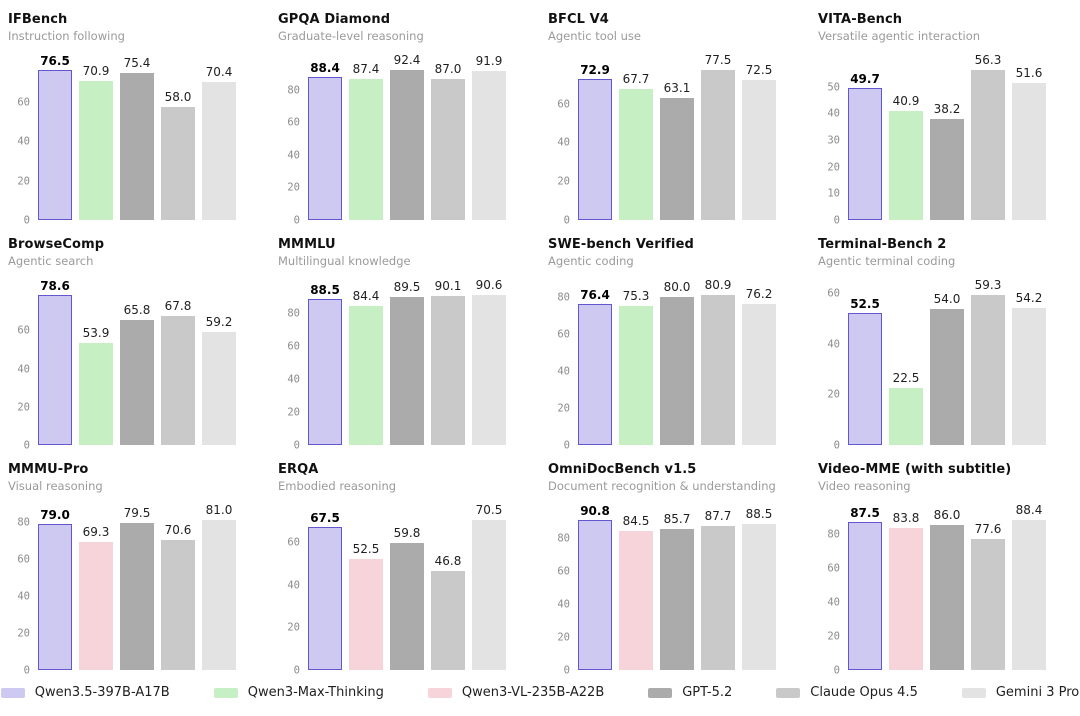  What do you see at coordinates (636, 368) in the screenshot?
I see `bar-qwen3-max-thinking: 75.3` at bounding box center [636, 368].